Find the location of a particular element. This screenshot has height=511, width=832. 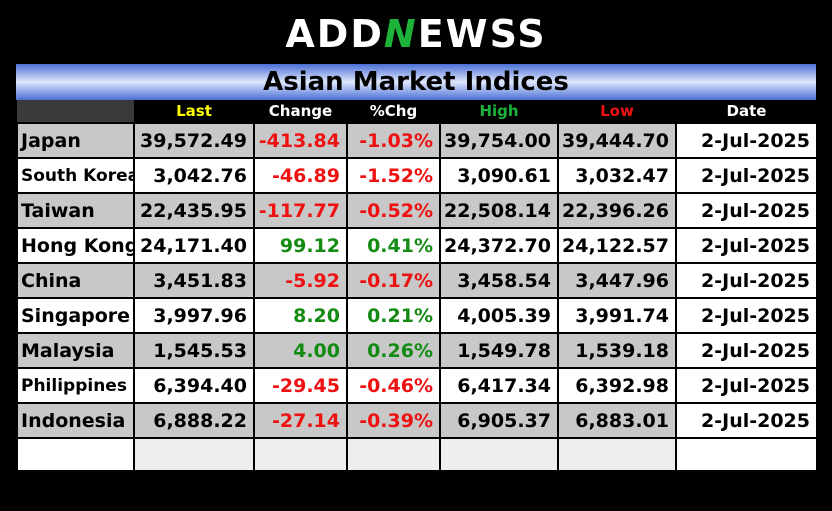

low-value: 6,883.01 is located at coordinates (617, 420).